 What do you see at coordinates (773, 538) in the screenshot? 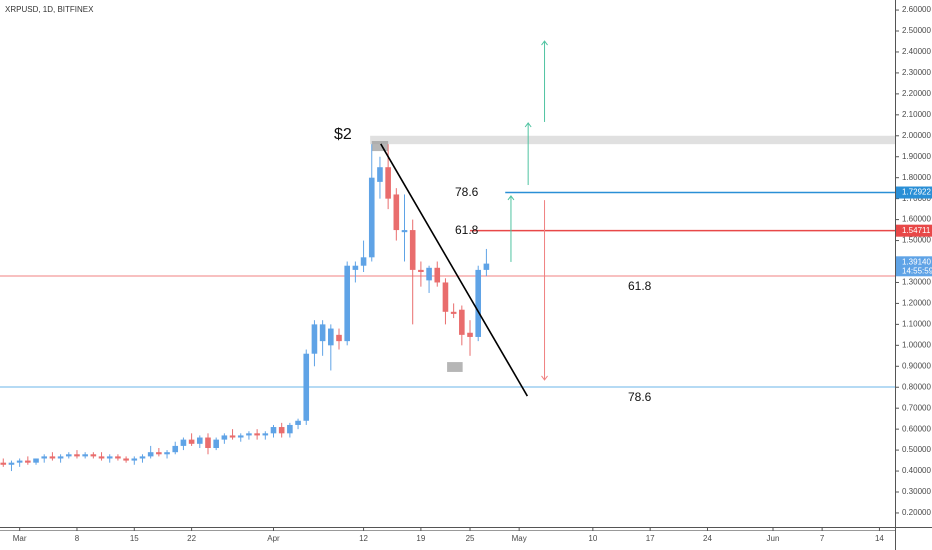
I see `x-tick-label: Jun` at bounding box center [773, 538].